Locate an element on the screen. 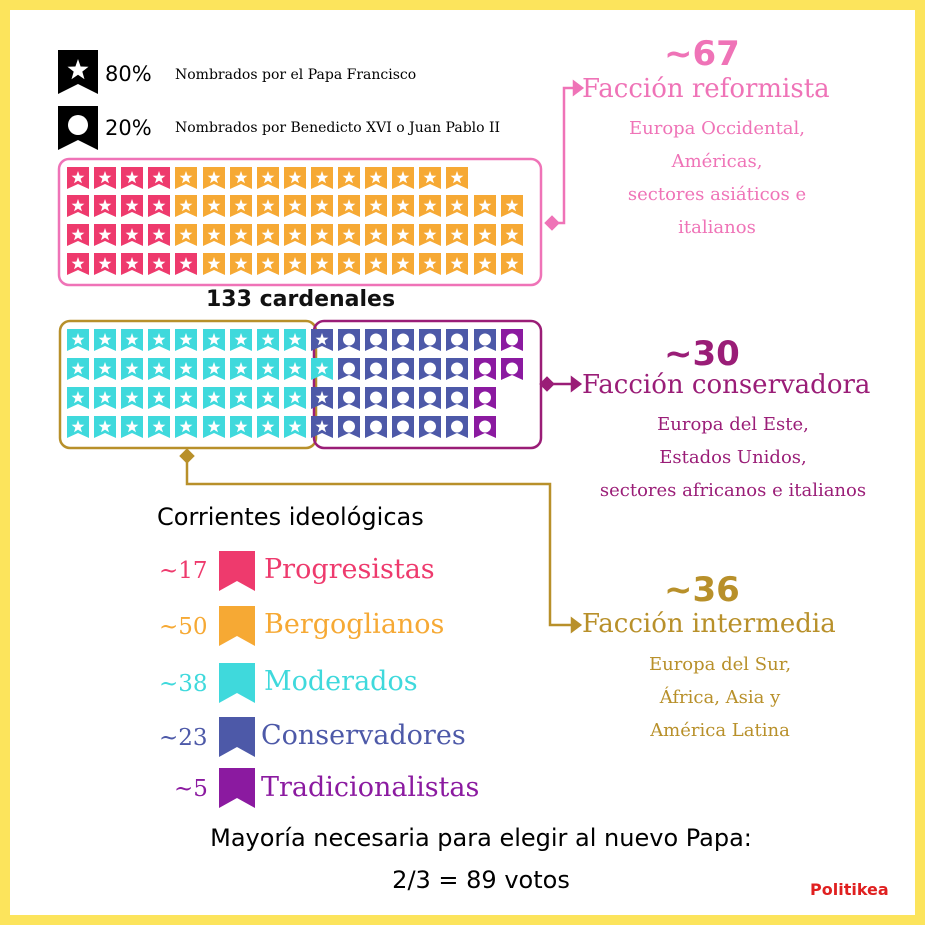 The image size is (925, 925). intermedia-count: ~36 is located at coordinates (702, 590).